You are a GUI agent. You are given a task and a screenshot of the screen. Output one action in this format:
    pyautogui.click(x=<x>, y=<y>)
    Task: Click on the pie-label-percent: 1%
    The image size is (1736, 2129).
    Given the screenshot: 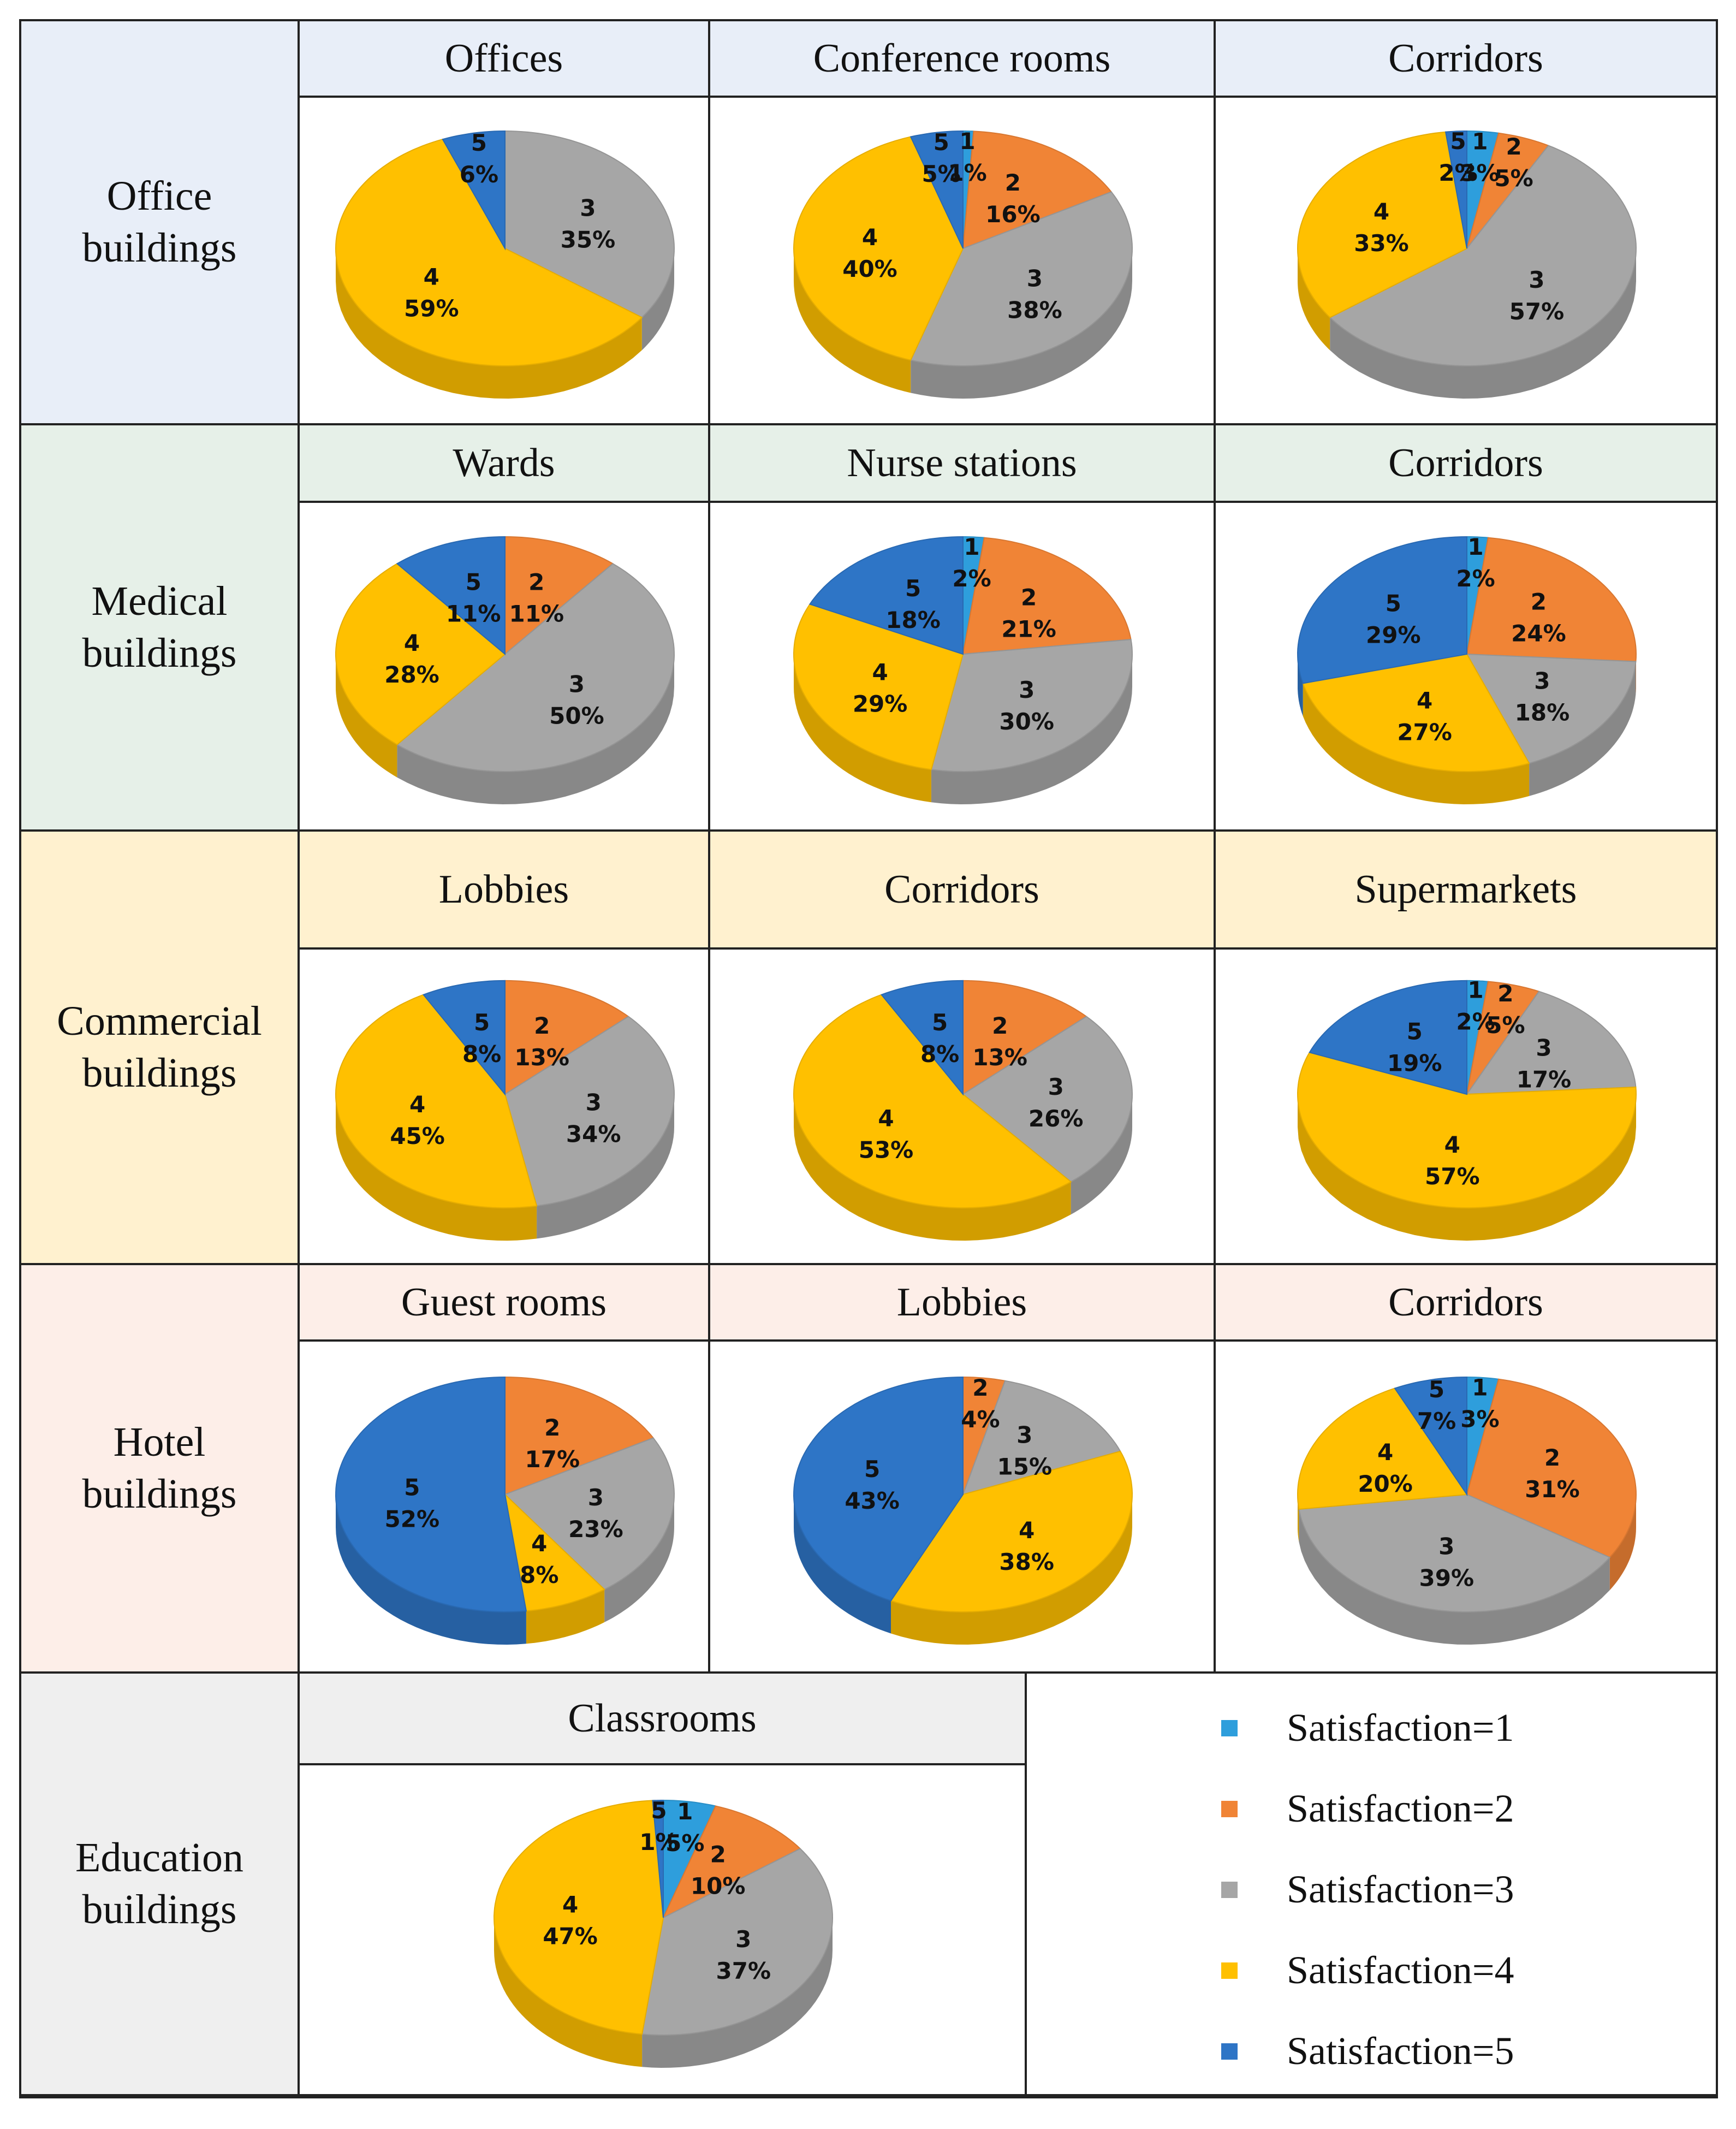 What is the action you would take?
    pyautogui.click(x=658, y=1842)
    